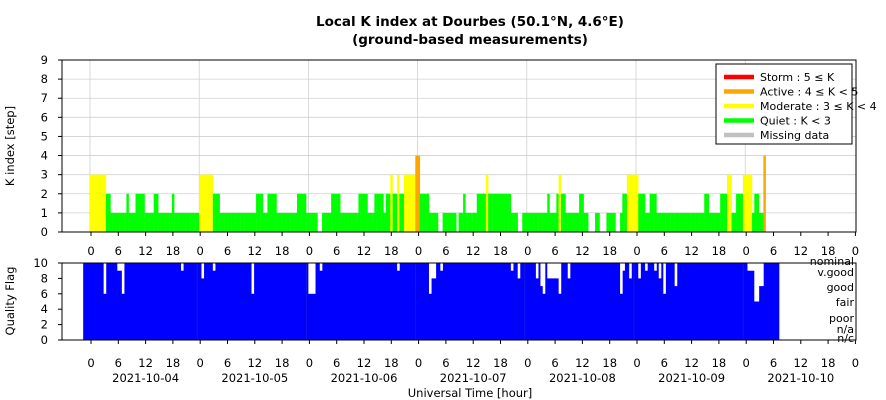 The width and height of the screenshot is (886, 400). I want to click on quality-label: poor, so click(841, 318).